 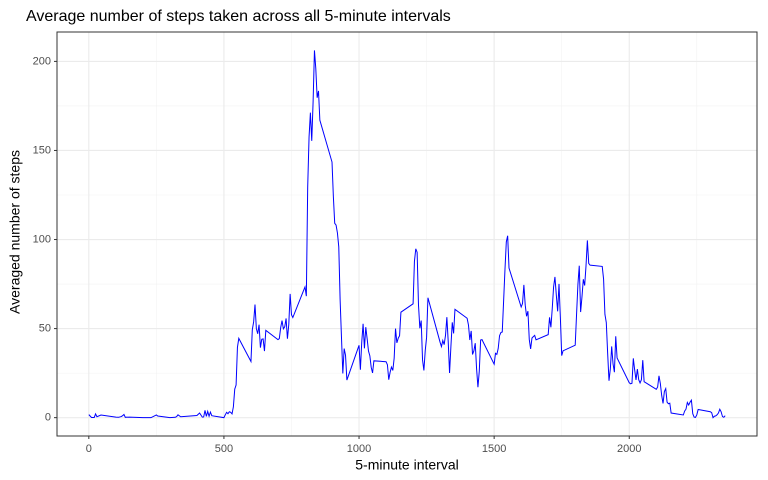 What do you see at coordinates (407, 465) in the screenshot?
I see `x-axis-label: 5-minute interval` at bounding box center [407, 465].